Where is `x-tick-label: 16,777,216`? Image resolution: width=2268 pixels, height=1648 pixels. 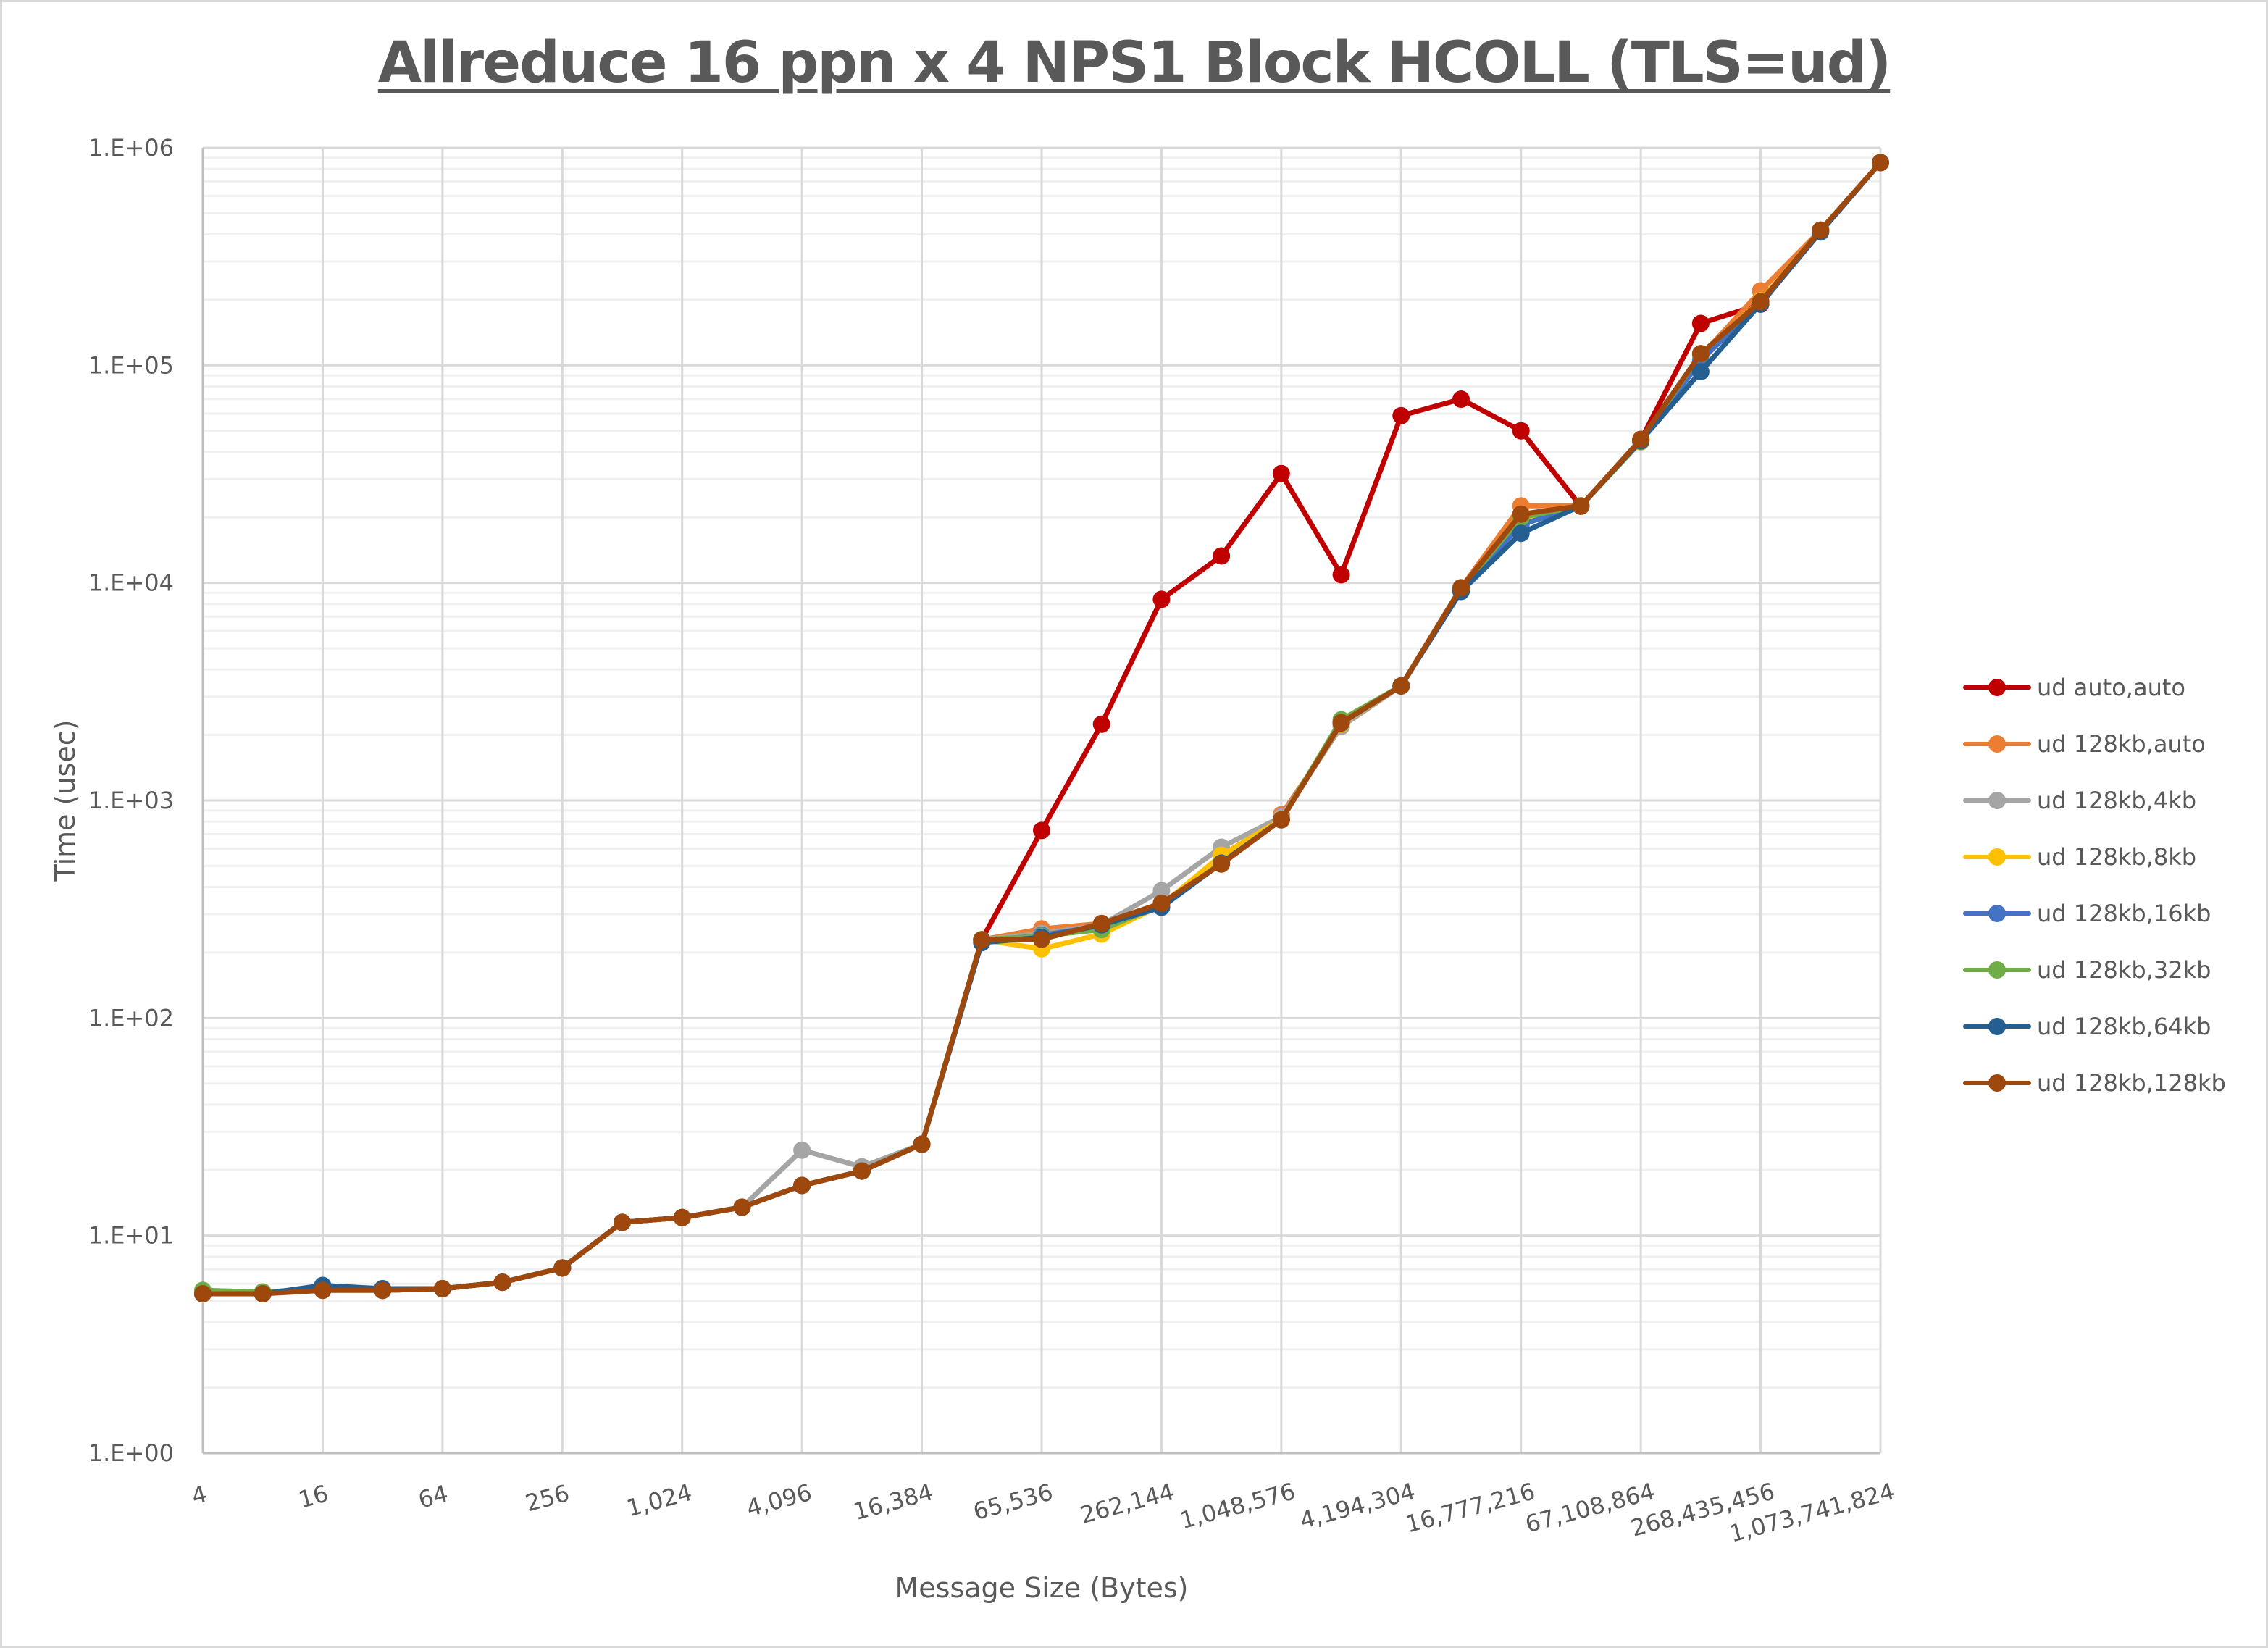 x-tick-label: 16,777,216 is located at coordinates (1470, 1507).